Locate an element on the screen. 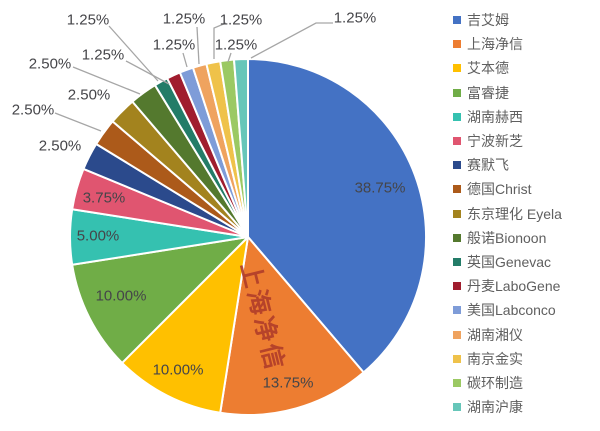 Image resolution: width=600 pixels, height=431 pixels. legend-label: 英国Genevac is located at coordinates (509, 261).